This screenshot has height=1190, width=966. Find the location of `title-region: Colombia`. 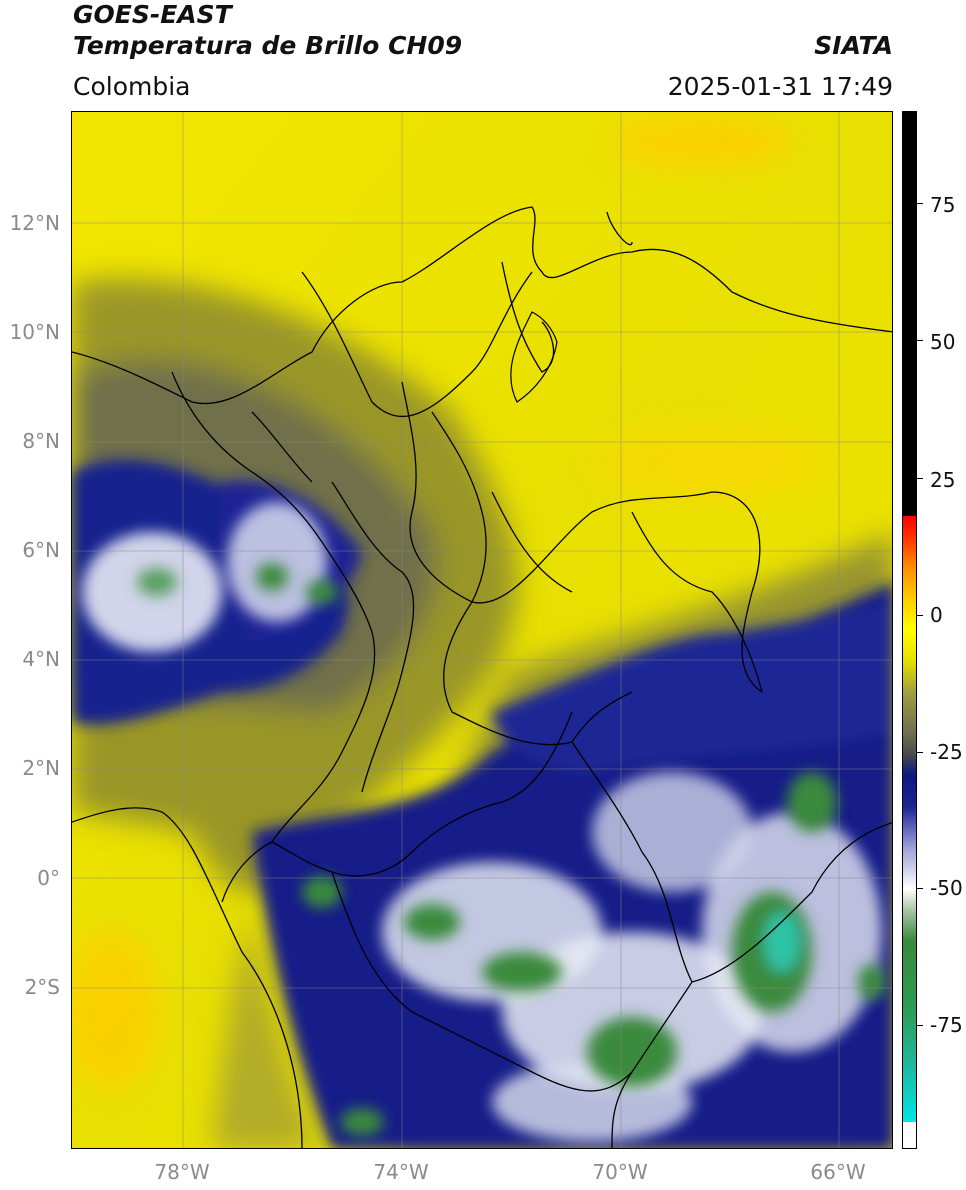

title-region: Colombia is located at coordinates (132, 86).